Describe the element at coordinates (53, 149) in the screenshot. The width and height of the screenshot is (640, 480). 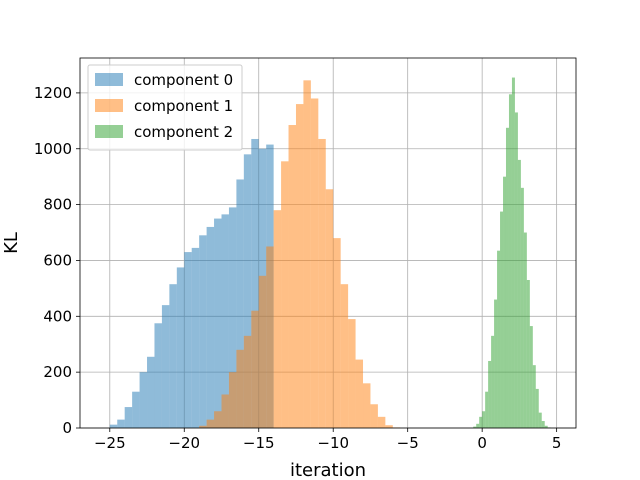
I see `y-tick-label: 1000` at that location.